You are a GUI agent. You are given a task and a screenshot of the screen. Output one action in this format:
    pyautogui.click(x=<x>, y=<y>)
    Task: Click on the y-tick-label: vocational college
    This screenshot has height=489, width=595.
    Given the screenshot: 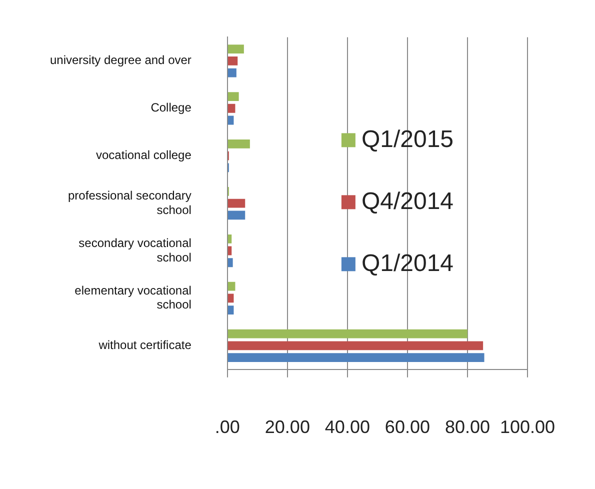 What is the action you would take?
    pyautogui.click(x=144, y=155)
    